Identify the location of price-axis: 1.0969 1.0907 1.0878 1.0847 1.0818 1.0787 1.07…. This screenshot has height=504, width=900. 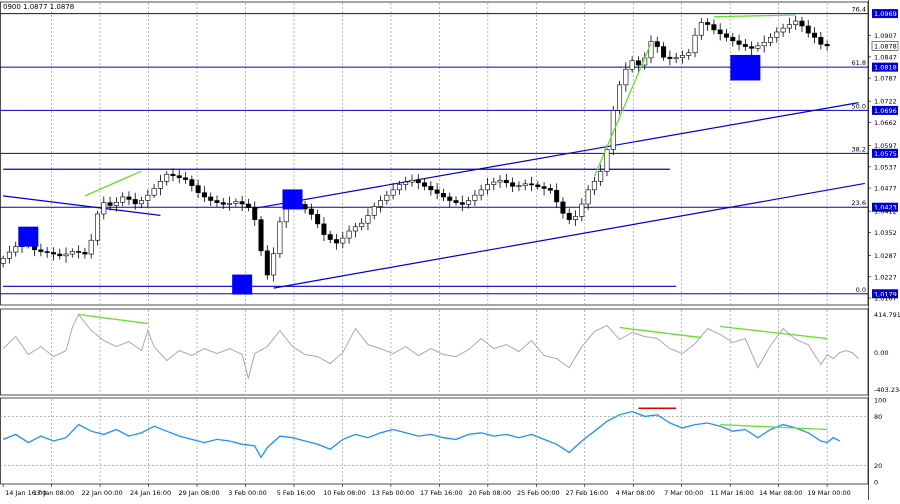
(883, 250).